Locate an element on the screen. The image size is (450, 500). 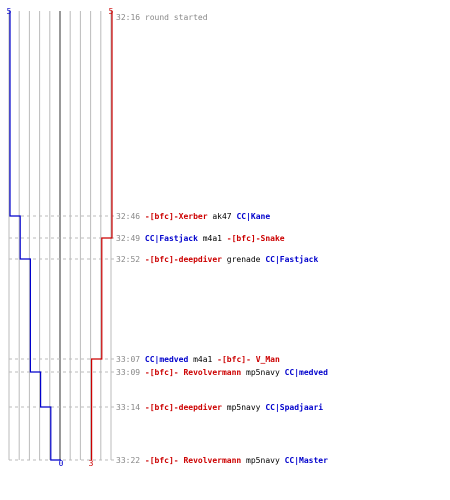
event-text: CC|Kane is located at coordinates (253, 216).